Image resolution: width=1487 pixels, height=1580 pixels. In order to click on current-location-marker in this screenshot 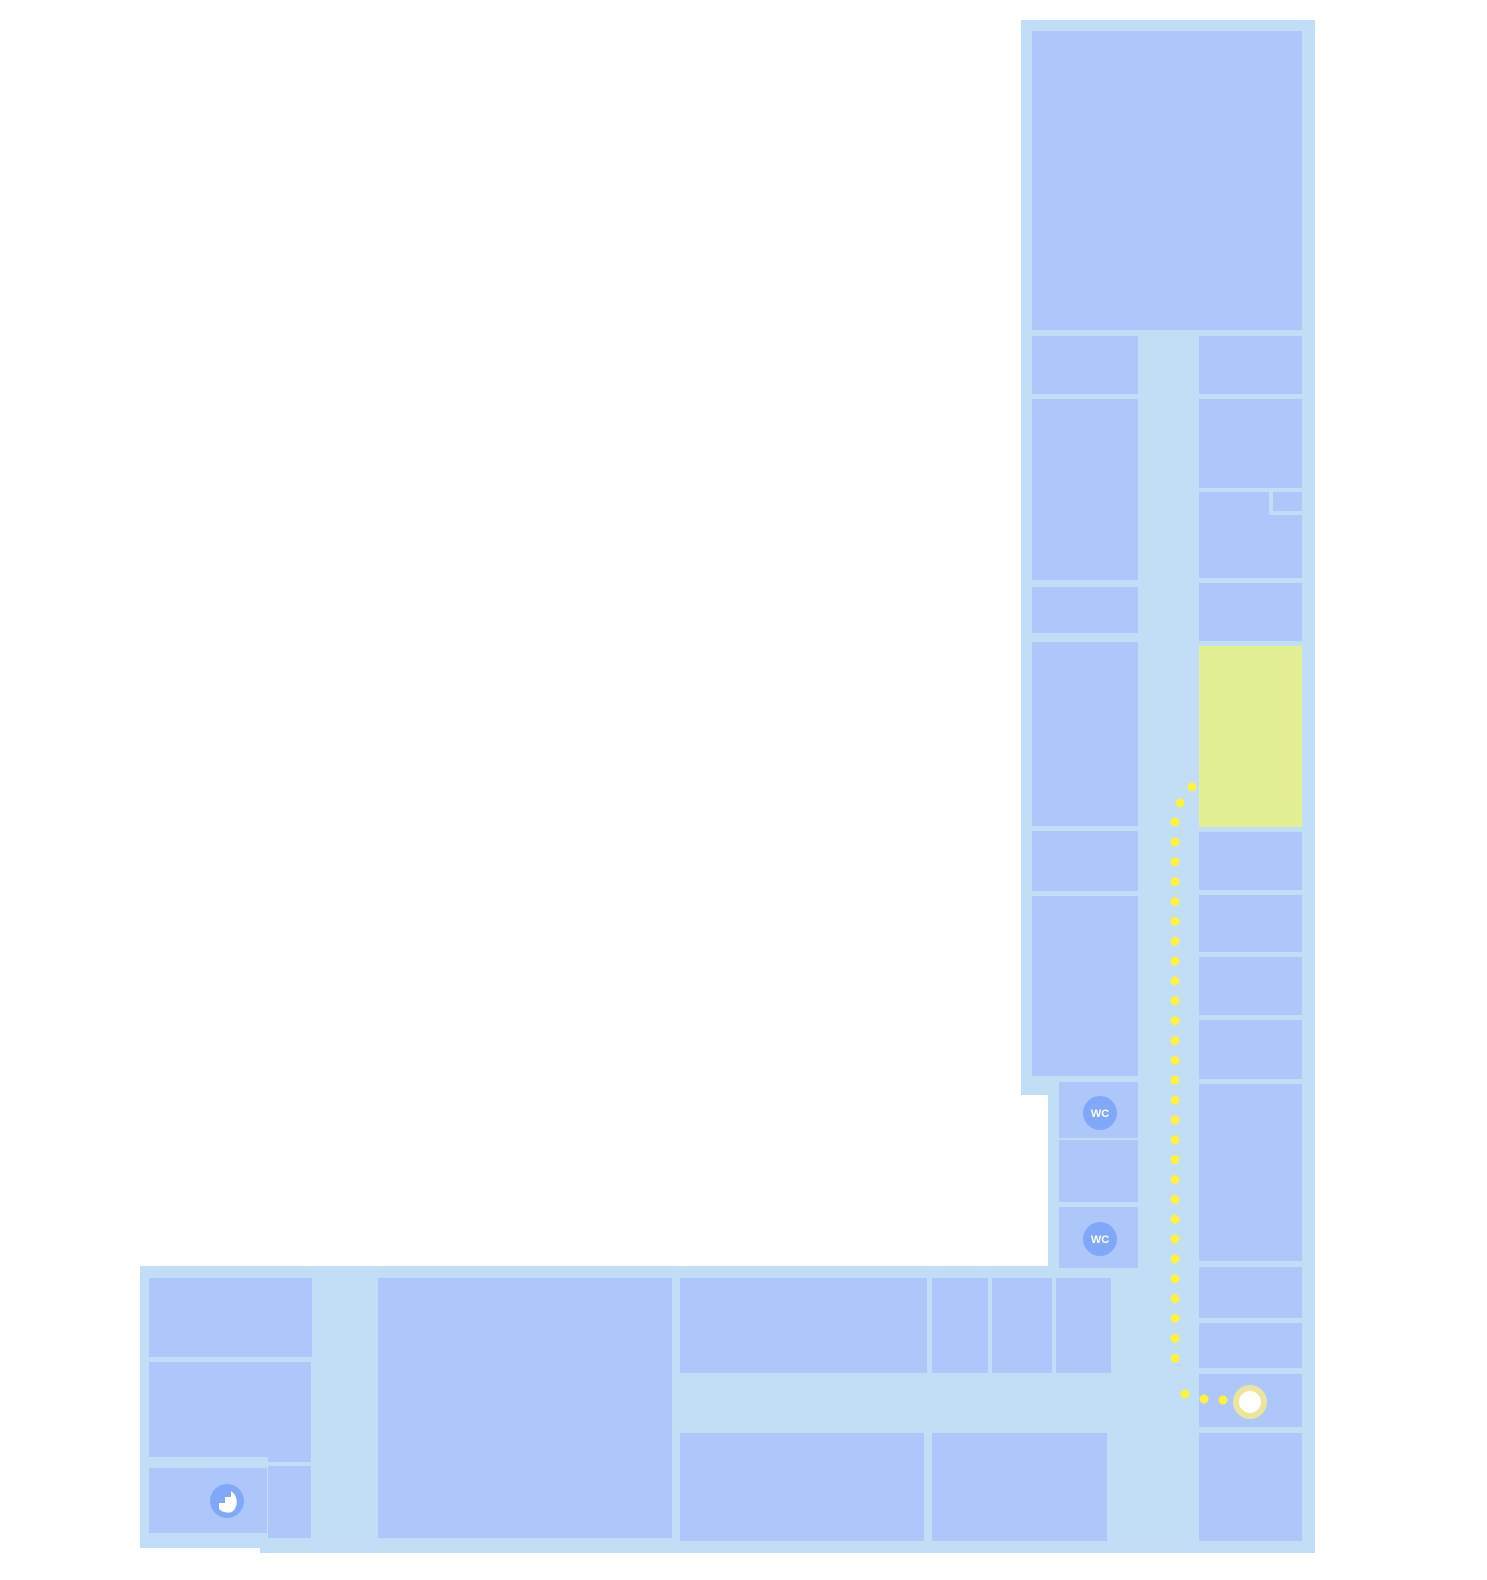, I will do `click(1250, 1402)`.